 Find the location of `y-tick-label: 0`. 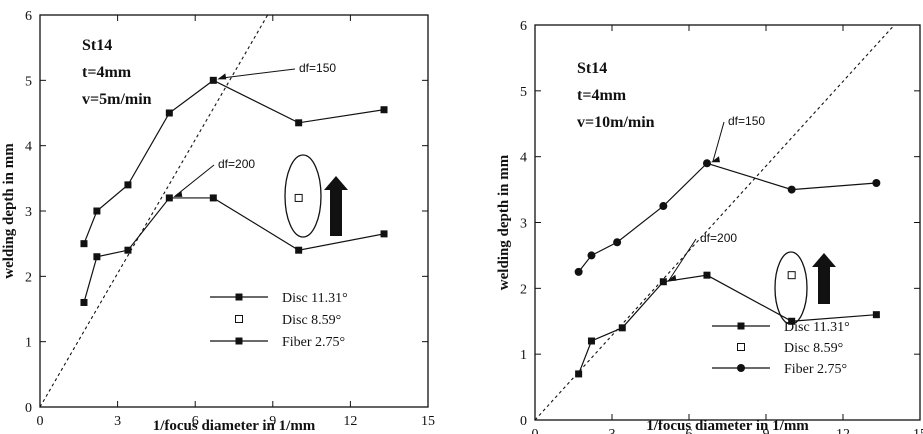

y-tick-label: 0 is located at coordinates (28, 408).